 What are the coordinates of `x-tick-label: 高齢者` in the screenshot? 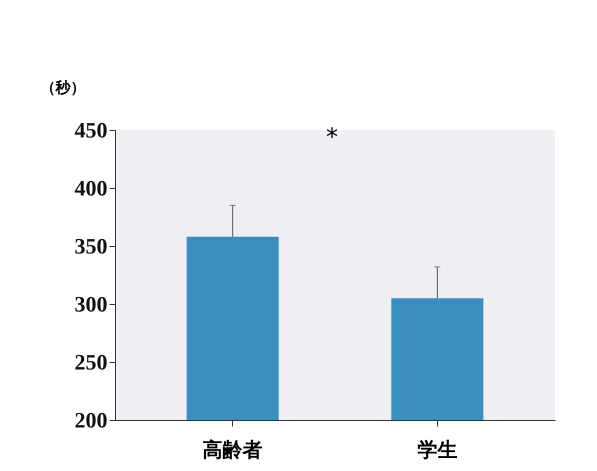 It's located at (232, 450).